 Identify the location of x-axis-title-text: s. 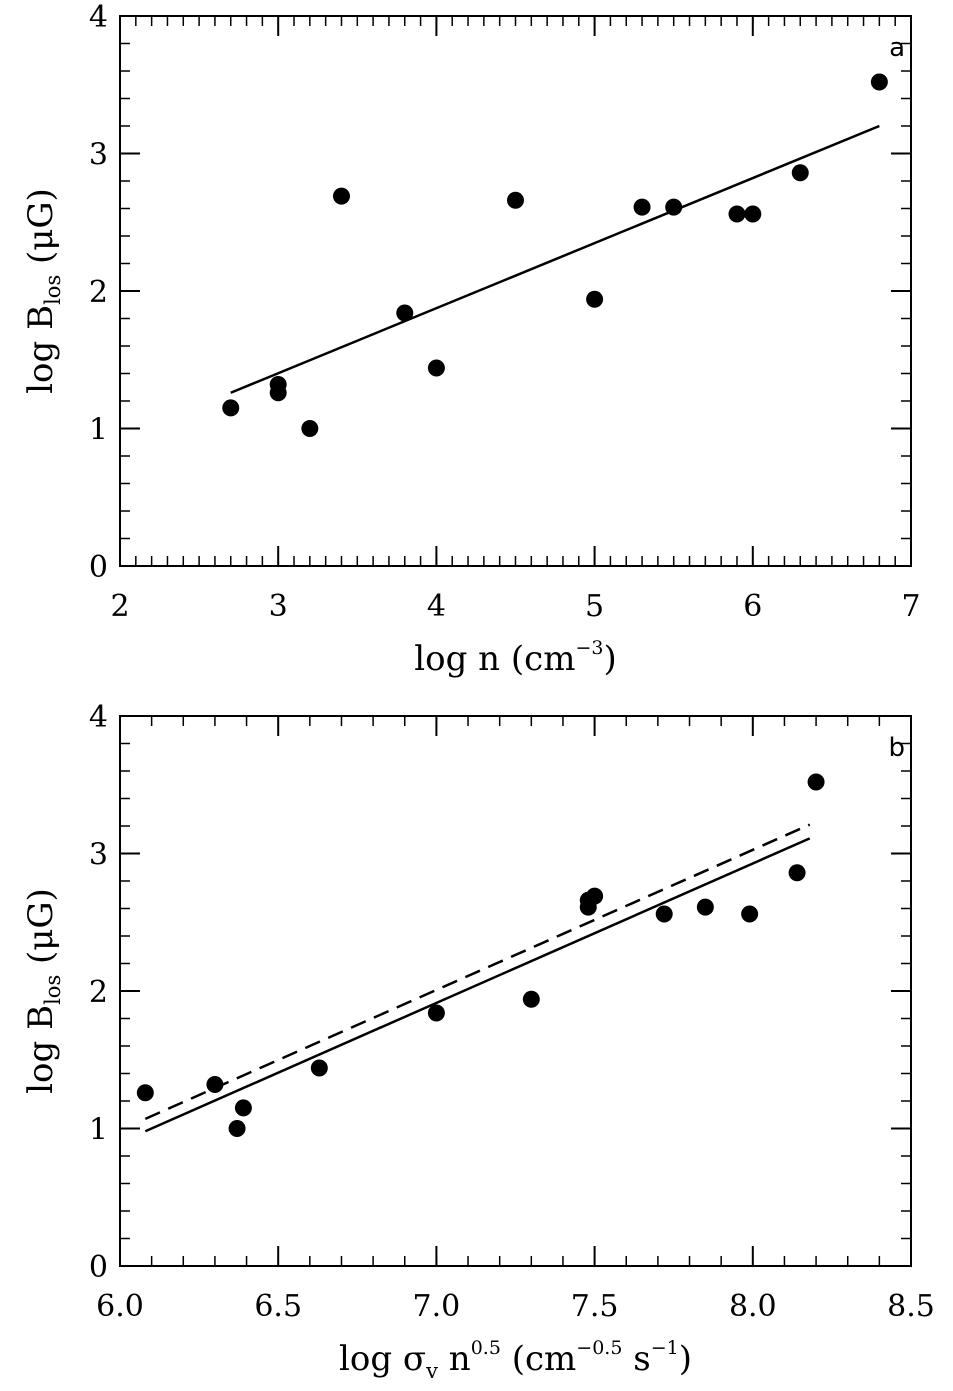
(636, 1359).